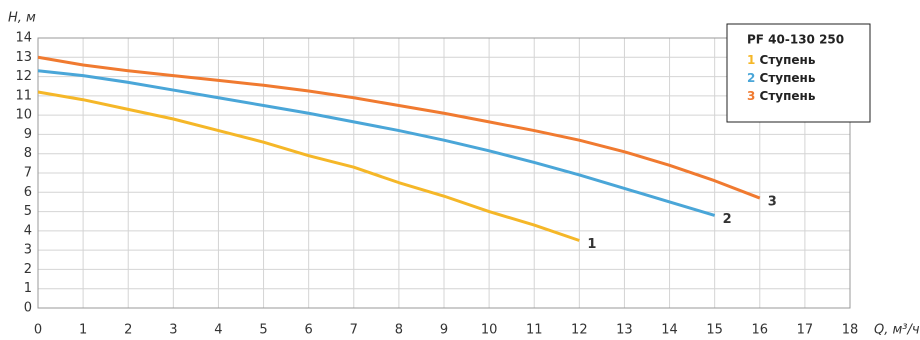 This screenshot has height=340, width=920. I want to click on x-tick-label: 5, so click(263, 330).